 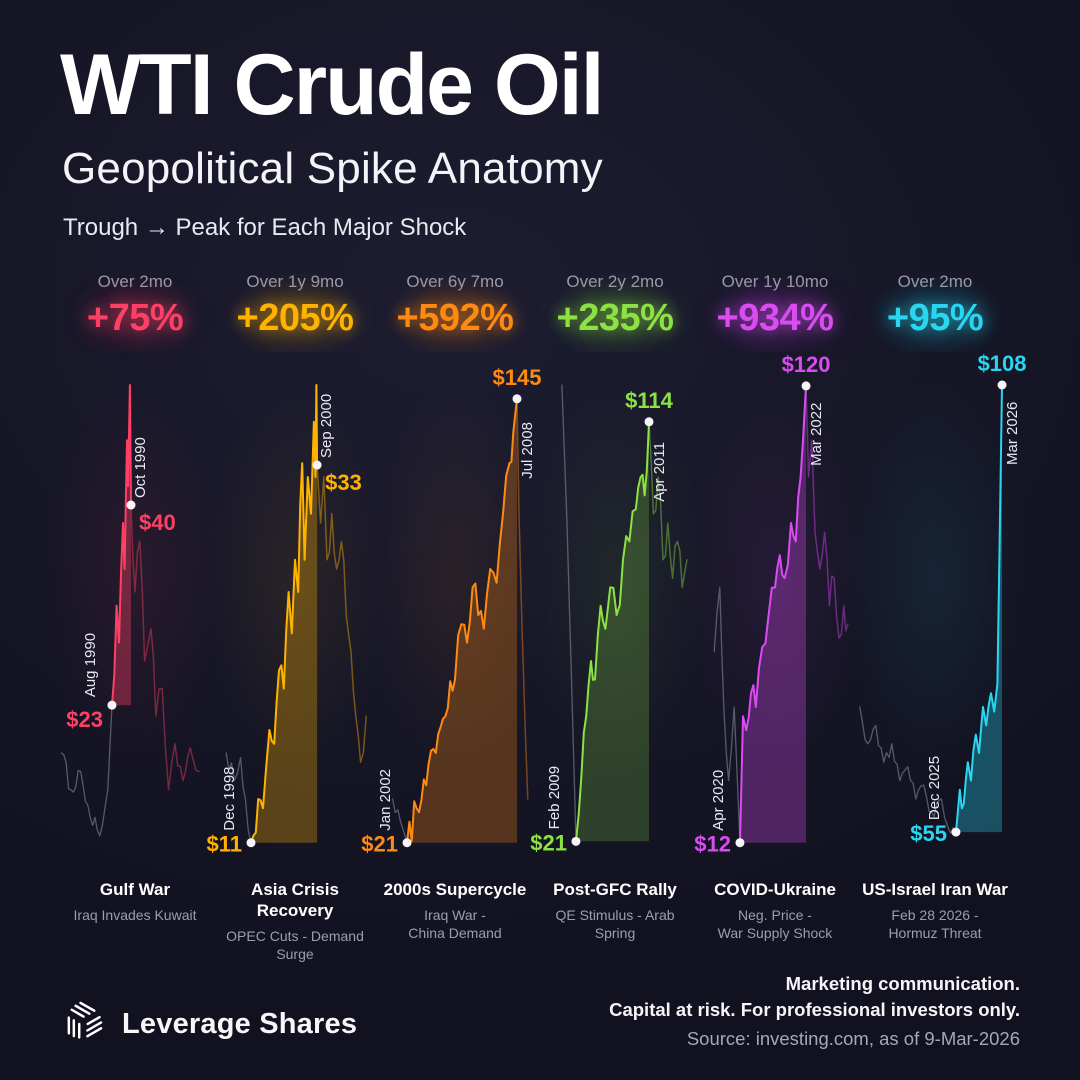 I want to click on duration-label: Over 2y 2mo, so click(x=615, y=281).